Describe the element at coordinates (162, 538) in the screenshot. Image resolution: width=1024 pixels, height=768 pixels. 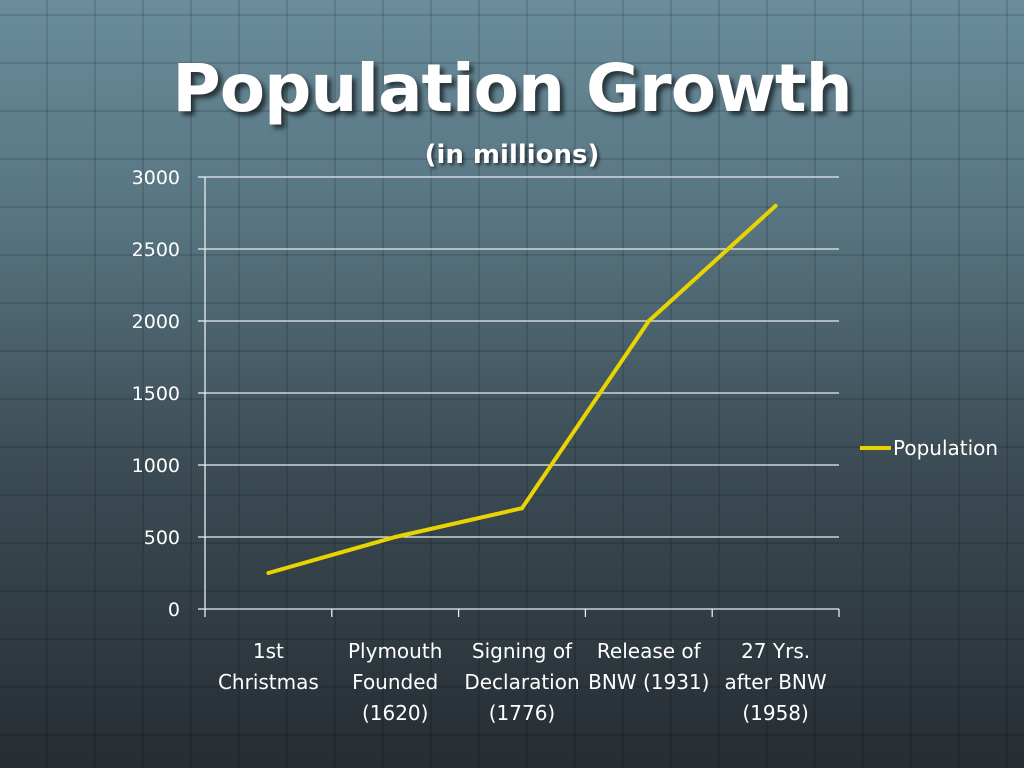
I see `y-tick-label: 500` at that location.